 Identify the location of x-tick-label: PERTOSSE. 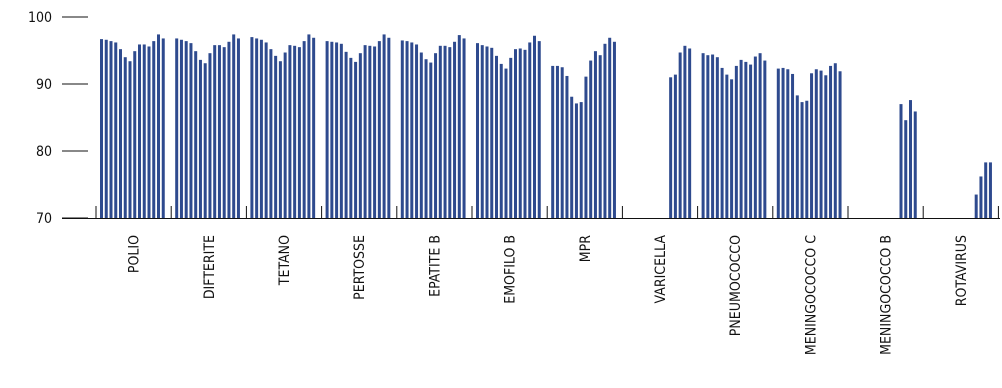
(360, 267).